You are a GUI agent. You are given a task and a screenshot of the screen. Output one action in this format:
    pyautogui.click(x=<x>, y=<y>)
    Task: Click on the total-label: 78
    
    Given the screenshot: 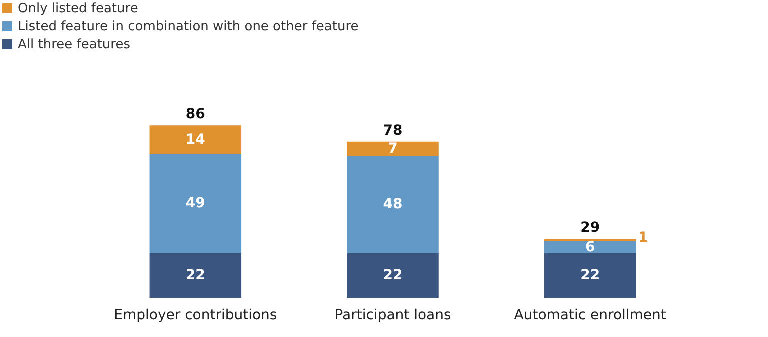 What is the action you would take?
    pyautogui.click(x=393, y=130)
    